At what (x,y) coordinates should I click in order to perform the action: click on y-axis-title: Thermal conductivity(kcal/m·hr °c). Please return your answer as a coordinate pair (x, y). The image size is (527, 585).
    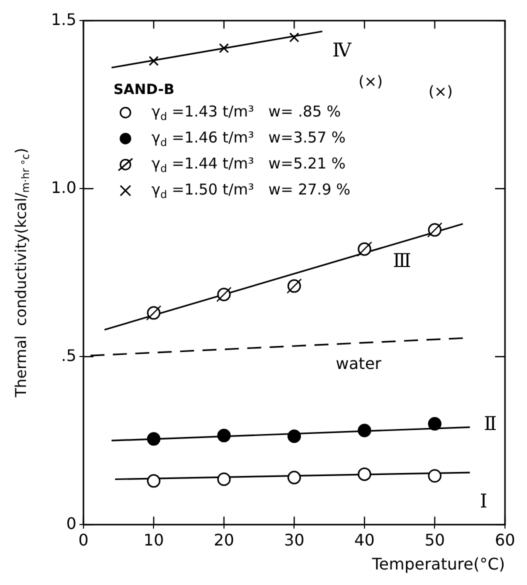
    Looking at the image, I should click on (22, 273).